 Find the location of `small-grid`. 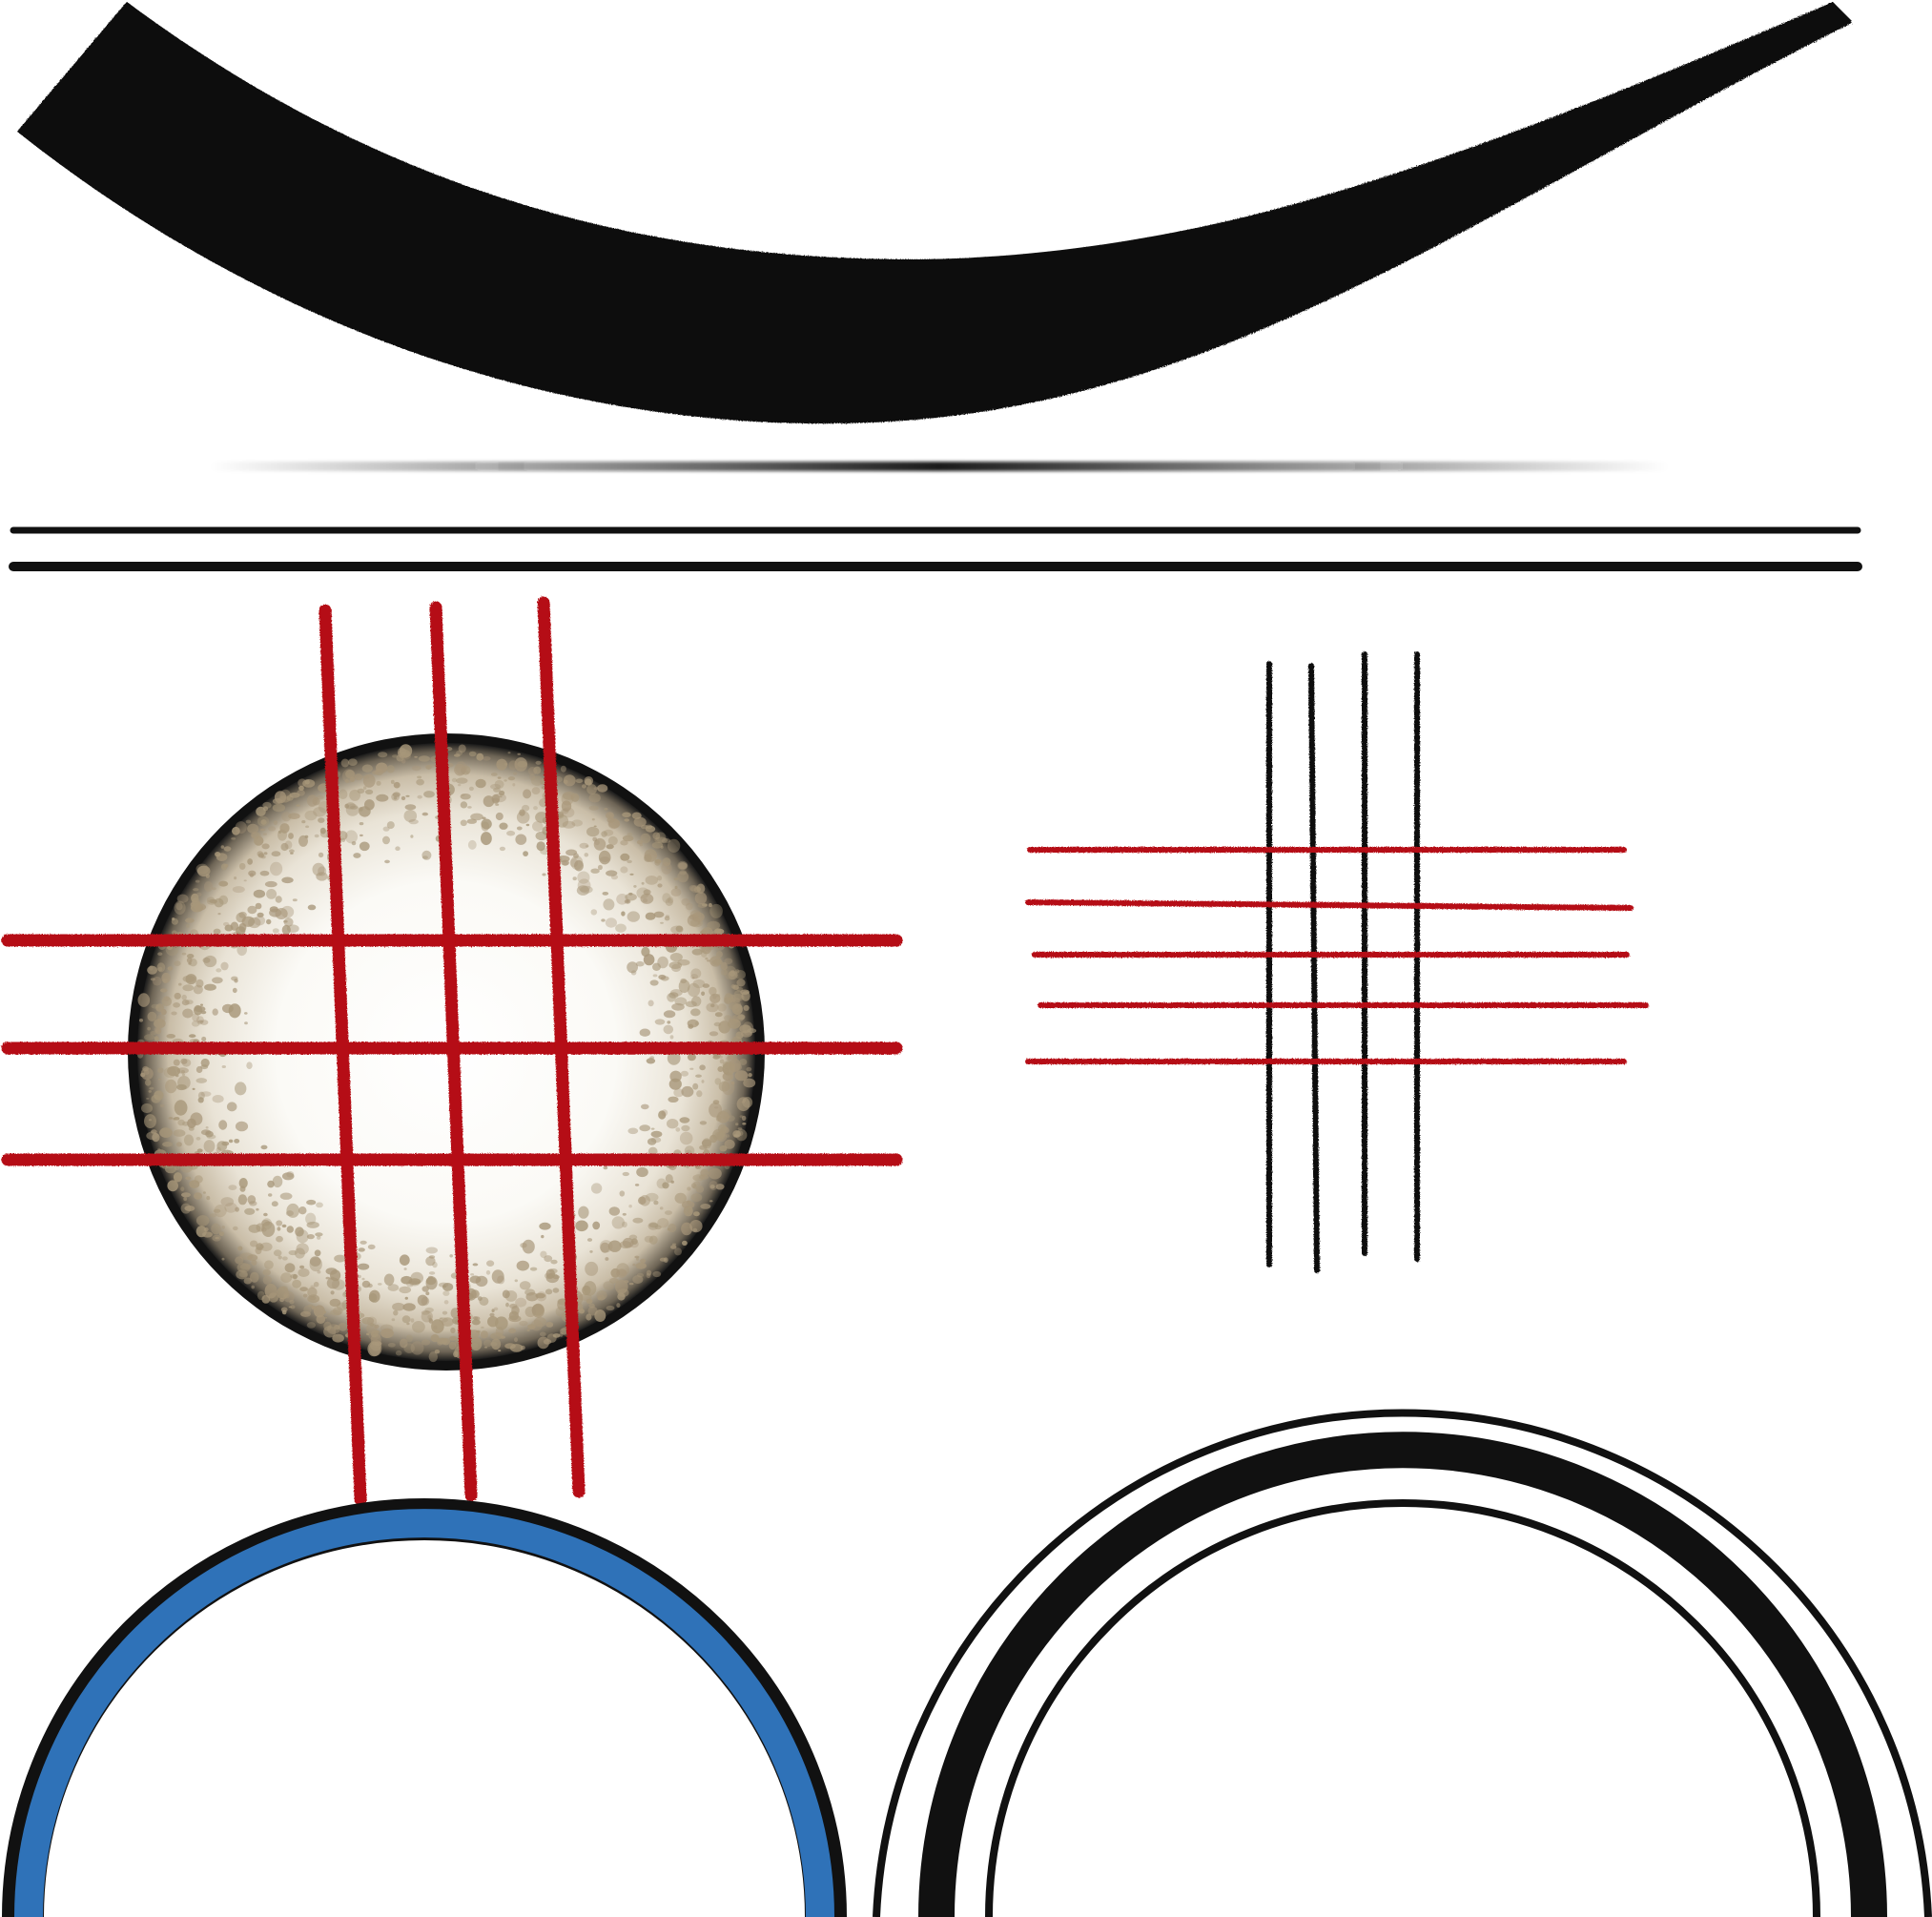

small-grid is located at coordinates (1337, 962).